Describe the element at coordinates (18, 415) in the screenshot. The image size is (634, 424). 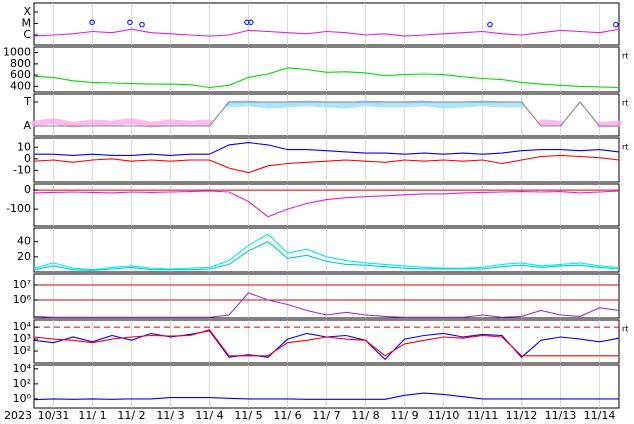
I see `x-axis-year: 2023` at that location.